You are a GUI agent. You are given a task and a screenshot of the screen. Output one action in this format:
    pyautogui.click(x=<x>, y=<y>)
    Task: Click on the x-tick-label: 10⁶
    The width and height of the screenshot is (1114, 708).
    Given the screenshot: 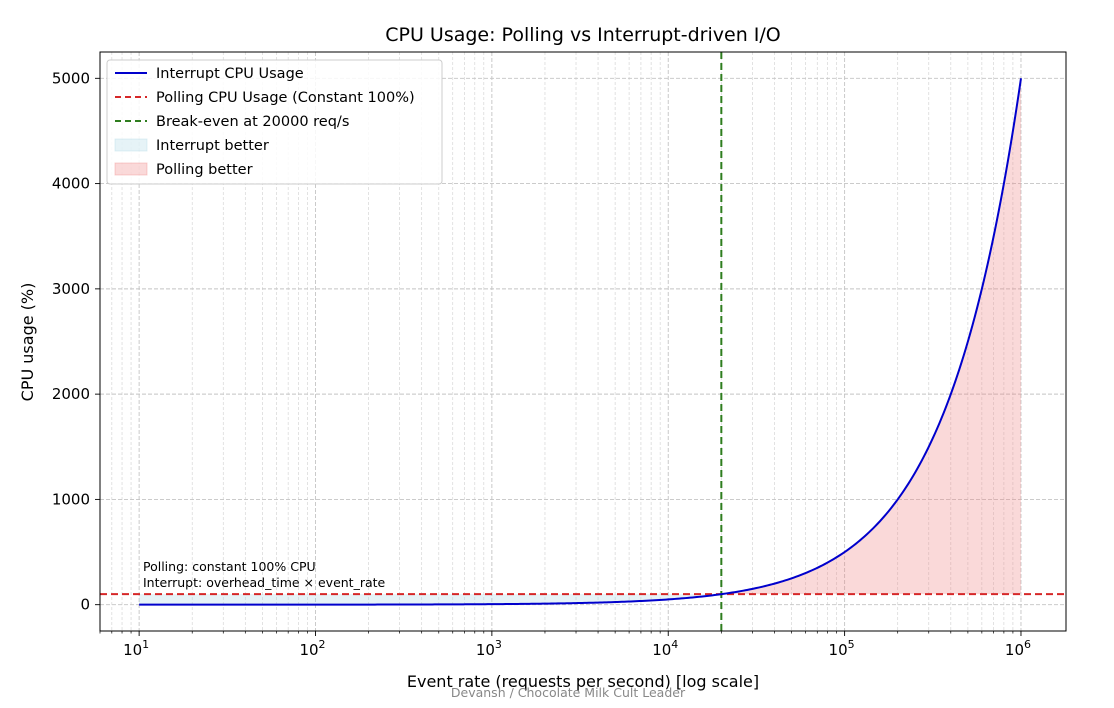 What is the action you would take?
    pyautogui.click(x=1018, y=648)
    